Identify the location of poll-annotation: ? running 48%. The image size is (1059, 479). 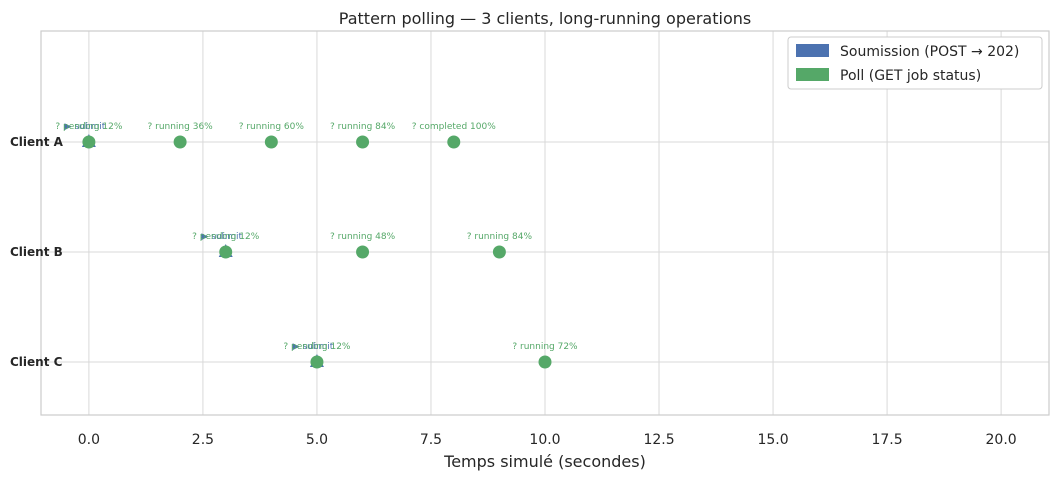
(363, 237).